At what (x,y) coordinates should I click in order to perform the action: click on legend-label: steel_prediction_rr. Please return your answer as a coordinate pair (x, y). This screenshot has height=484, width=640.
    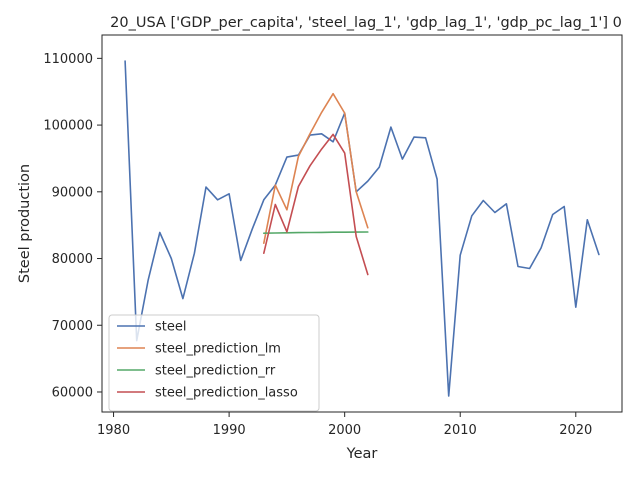
    Looking at the image, I should click on (215, 371).